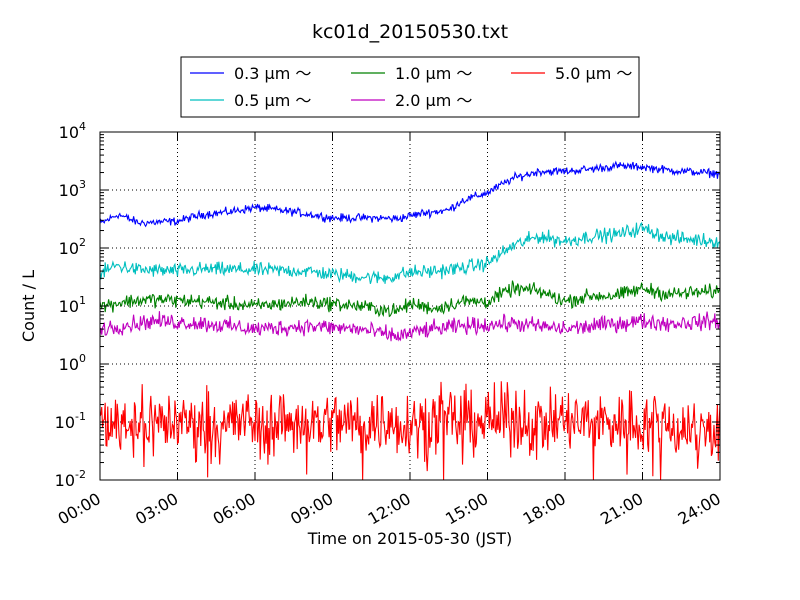  I want to click on legend-entry-label: 0.5 μm ～, so click(272, 100).